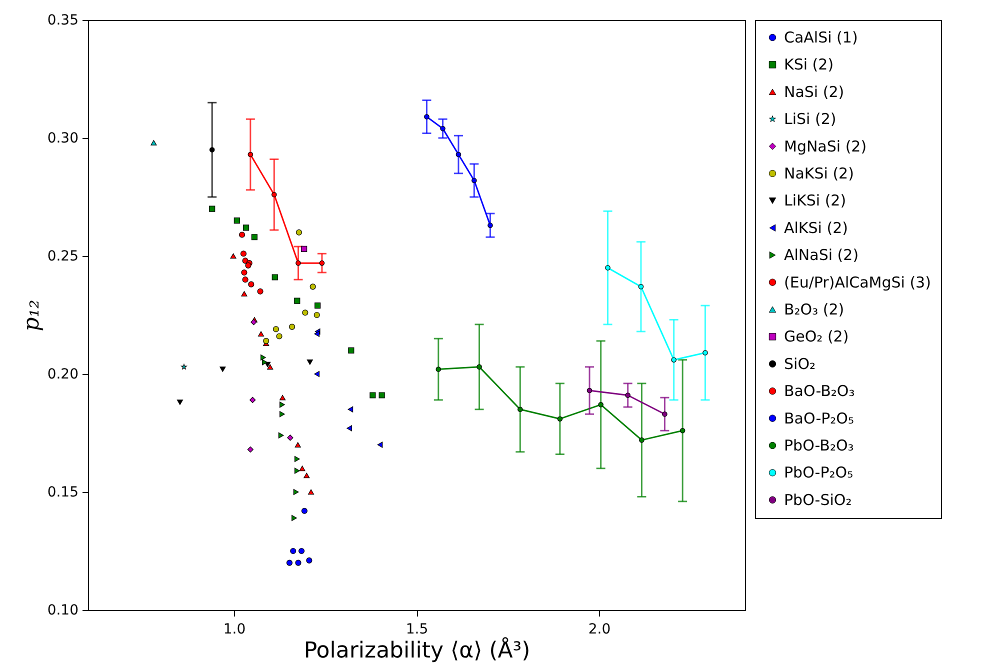  I want to click on legend-label: GeO₂ (2), so click(816, 337).